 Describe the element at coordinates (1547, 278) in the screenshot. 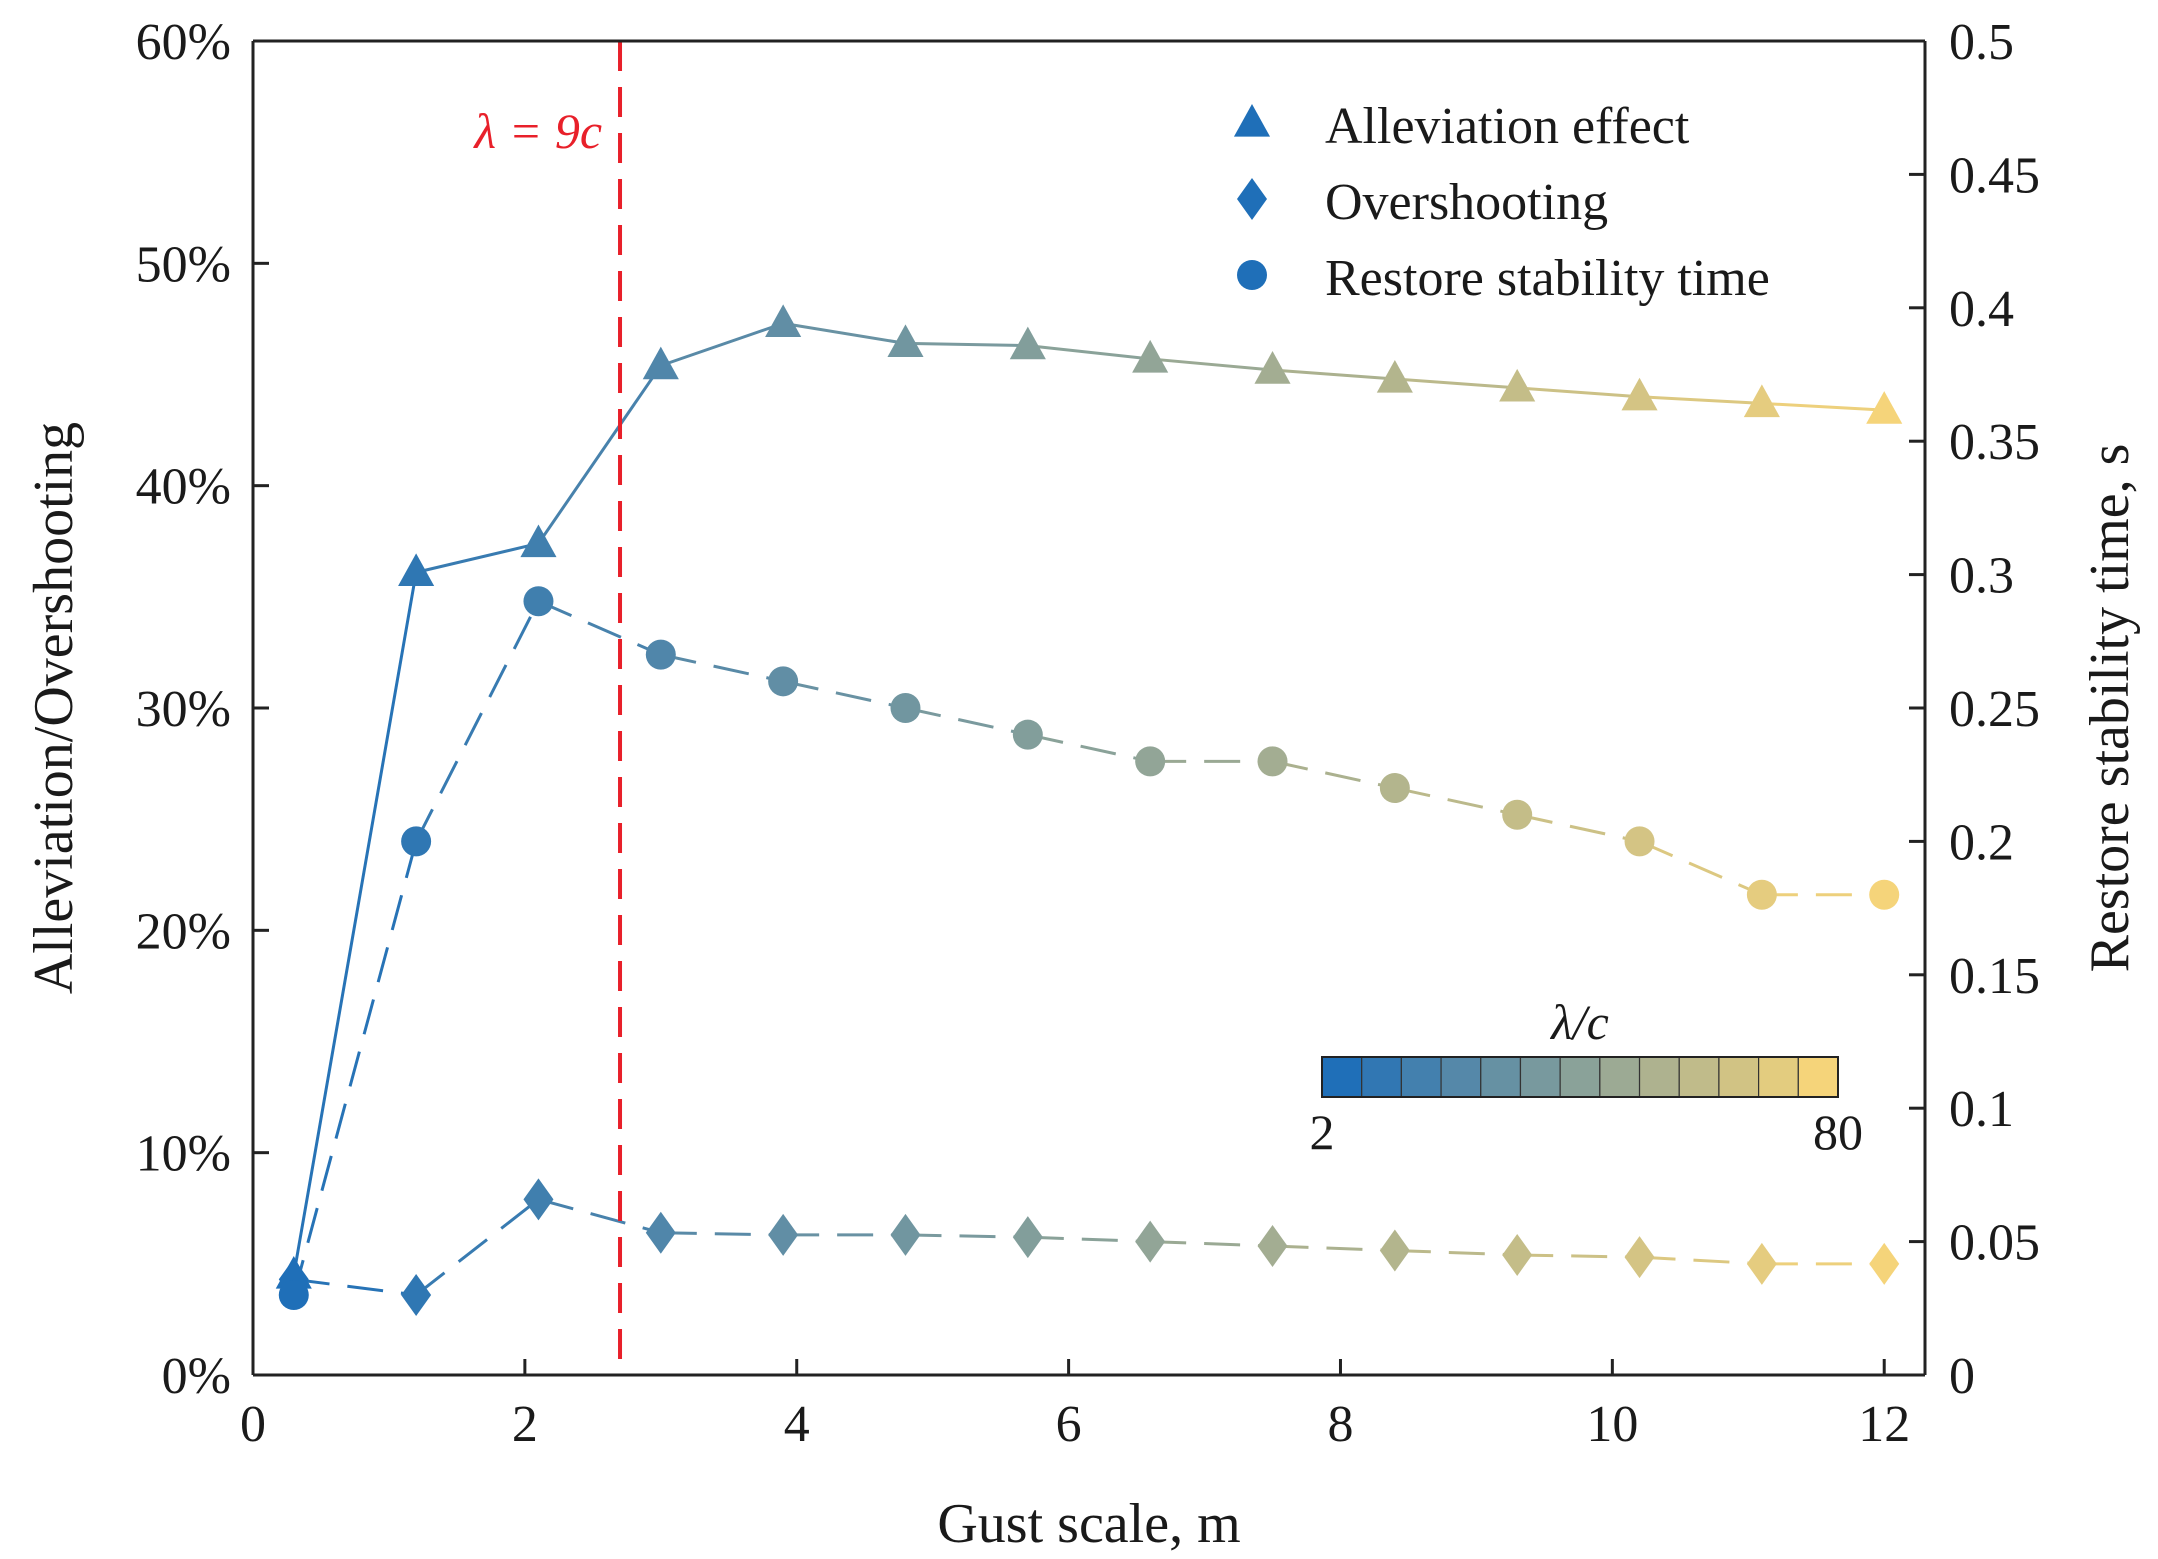

I see `legend-label: Restore stability time` at that location.